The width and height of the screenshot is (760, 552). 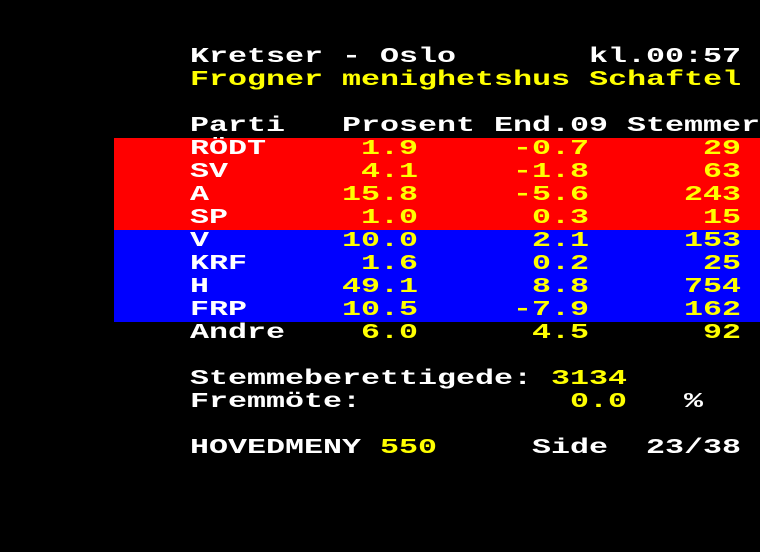 I want to click on column-header-votes: Stemmer, so click(x=693, y=126).